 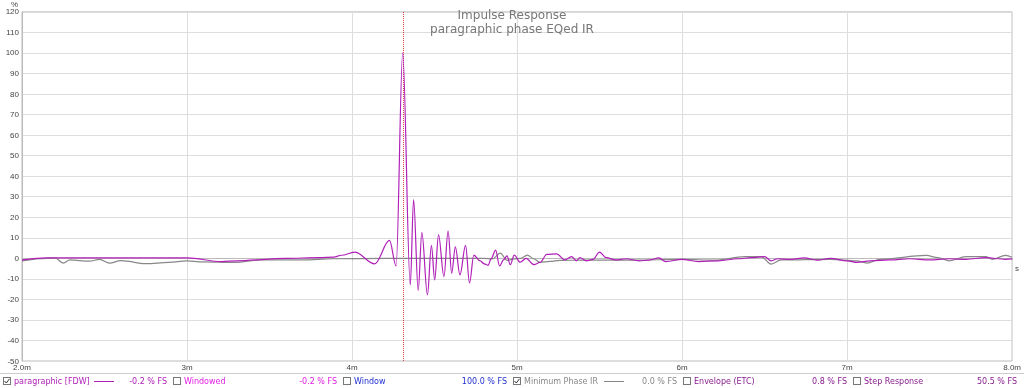 What do you see at coordinates (12, 12) in the screenshot?
I see `y-tick-label: 120` at bounding box center [12, 12].